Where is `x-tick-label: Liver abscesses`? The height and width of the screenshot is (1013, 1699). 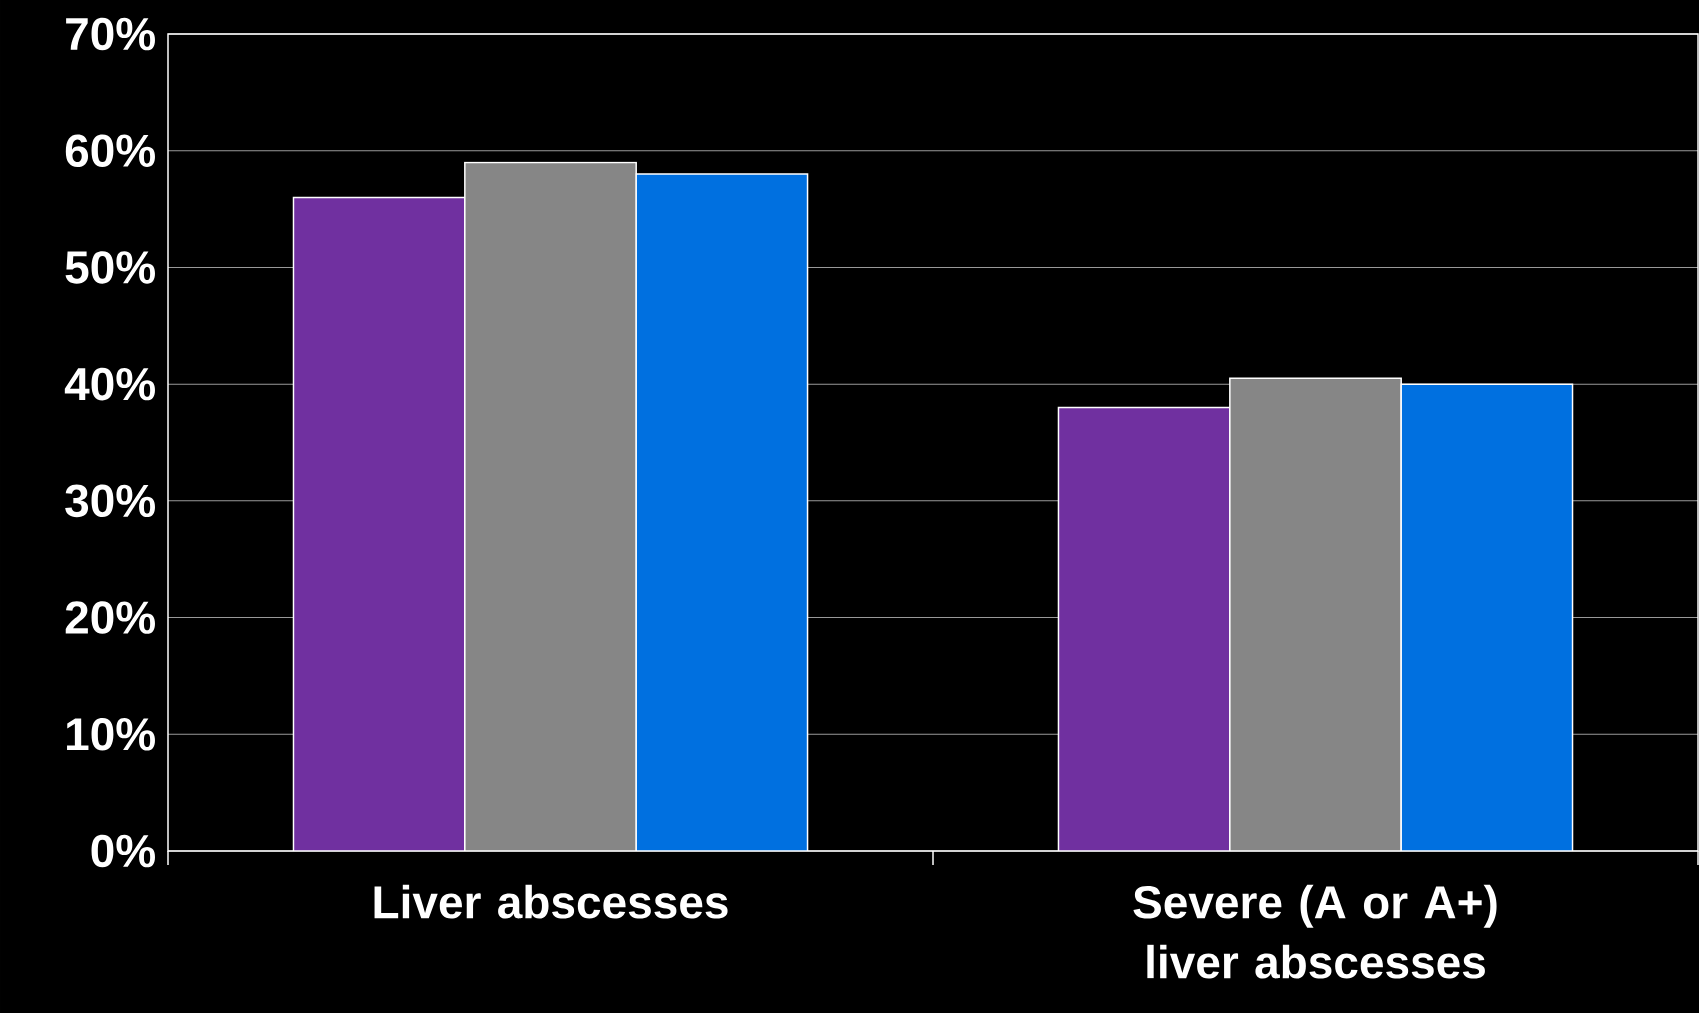
x-tick-label: Liver abscesses is located at coordinates (551, 901).